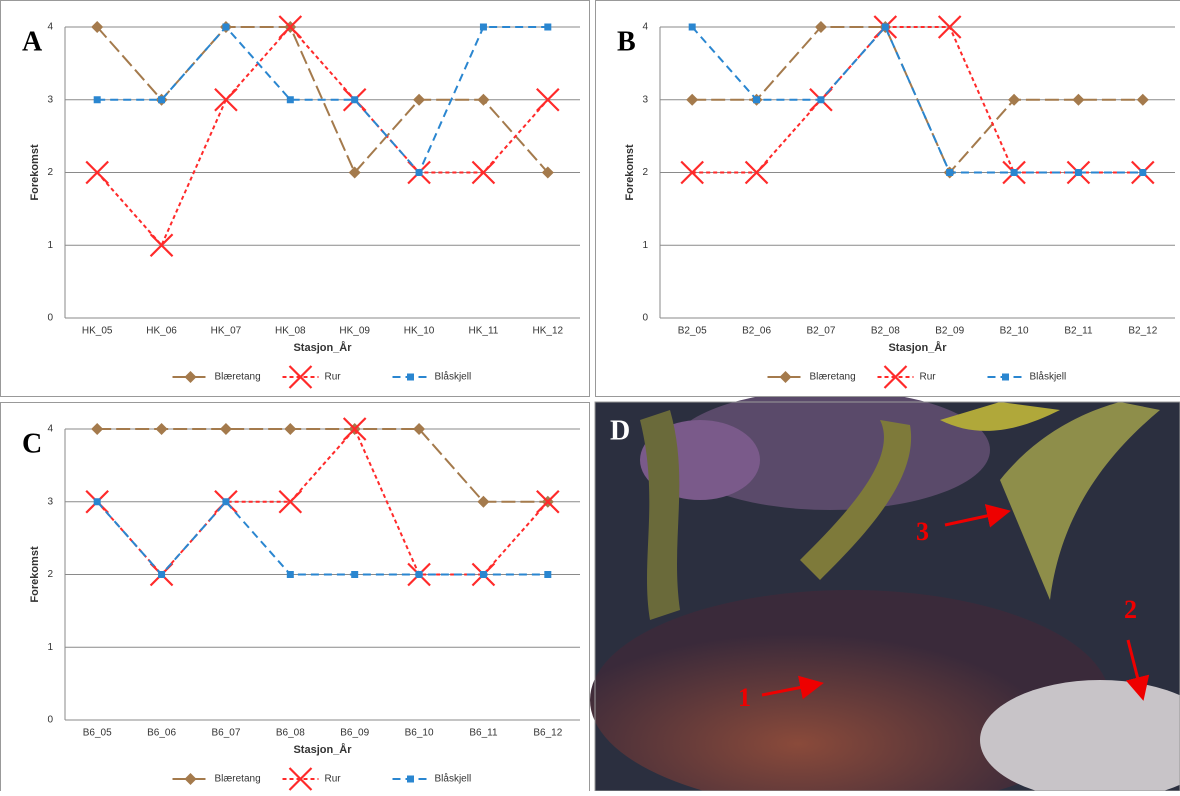 The height and width of the screenshot is (796, 1180). What do you see at coordinates (620, 430) in the screenshot?
I see `panel-label: D` at bounding box center [620, 430].